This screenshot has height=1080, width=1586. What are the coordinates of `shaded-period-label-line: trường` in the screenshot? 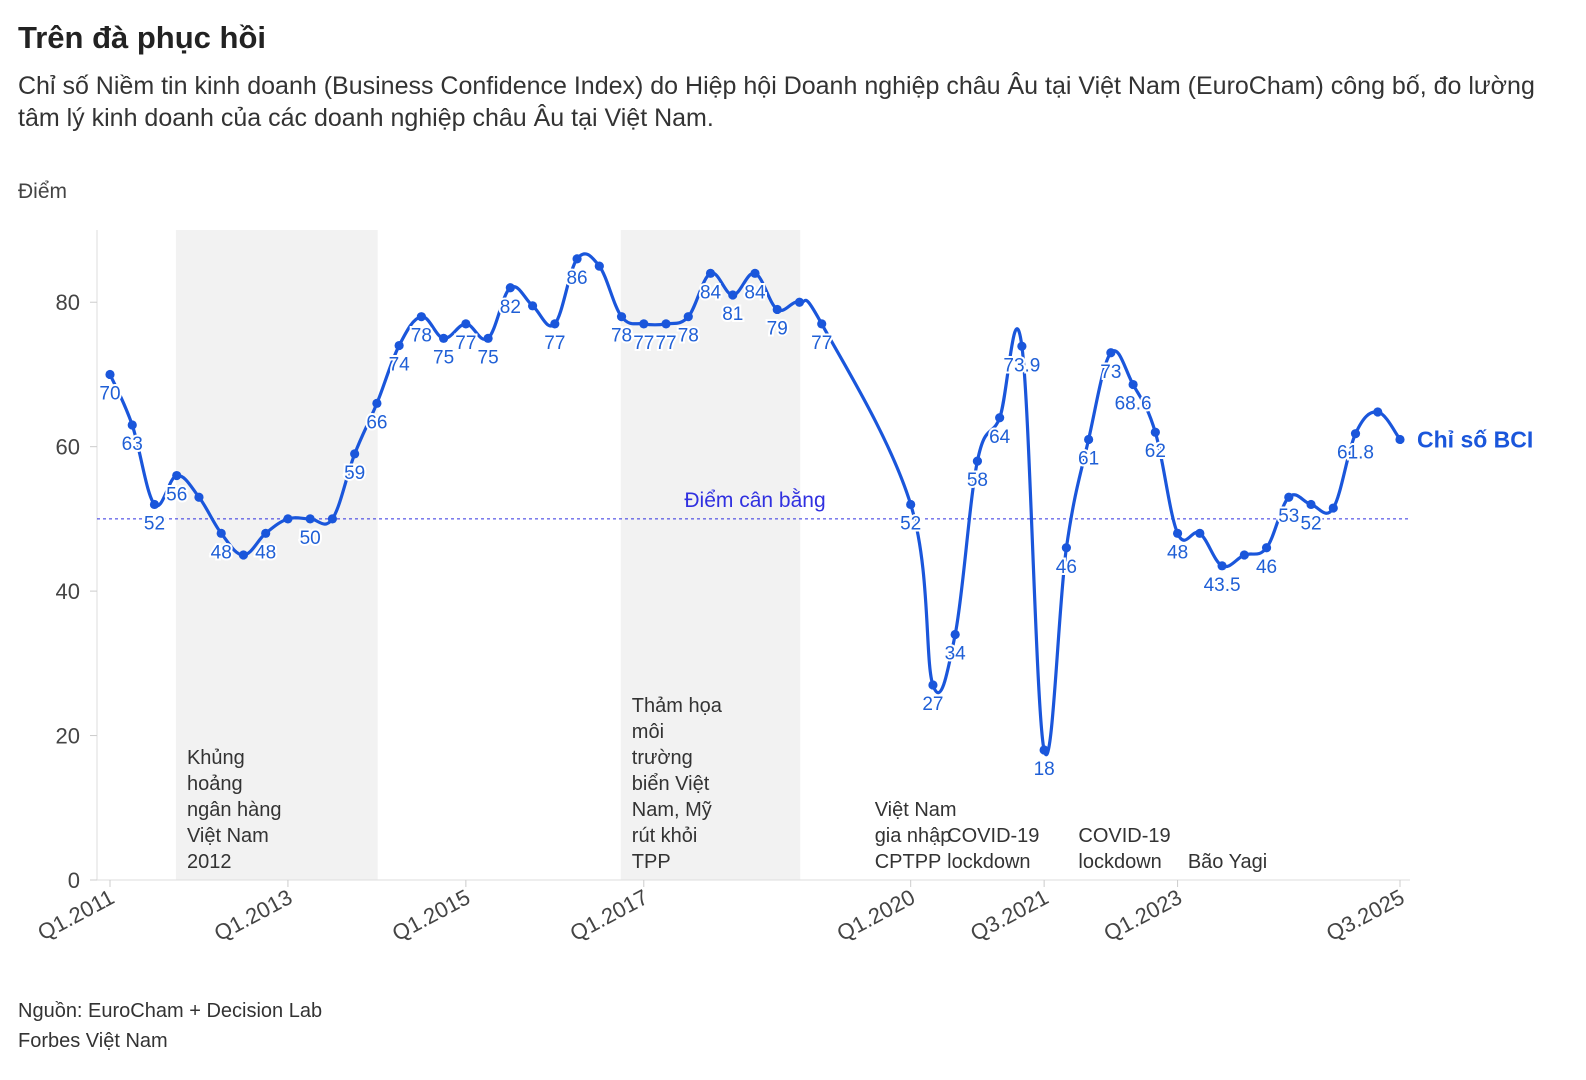 It's located at (662, 758).